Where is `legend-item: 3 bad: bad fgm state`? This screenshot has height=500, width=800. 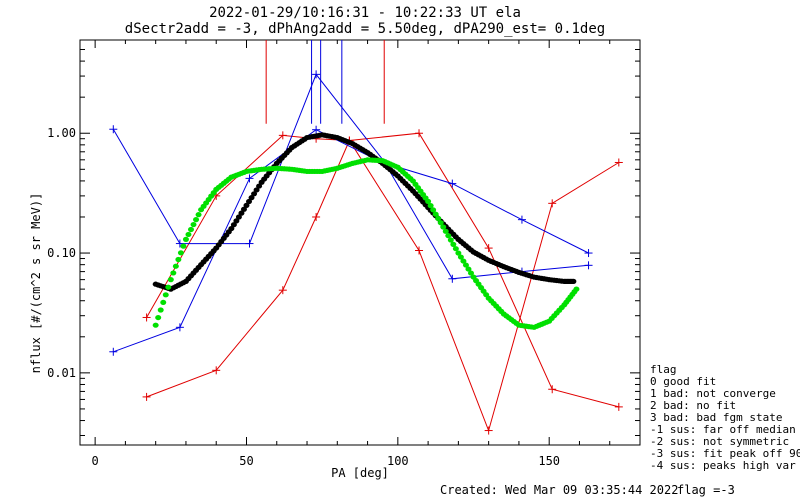 legend-item: 3 bad: bad fgm state is located at coordinates (716, 417).